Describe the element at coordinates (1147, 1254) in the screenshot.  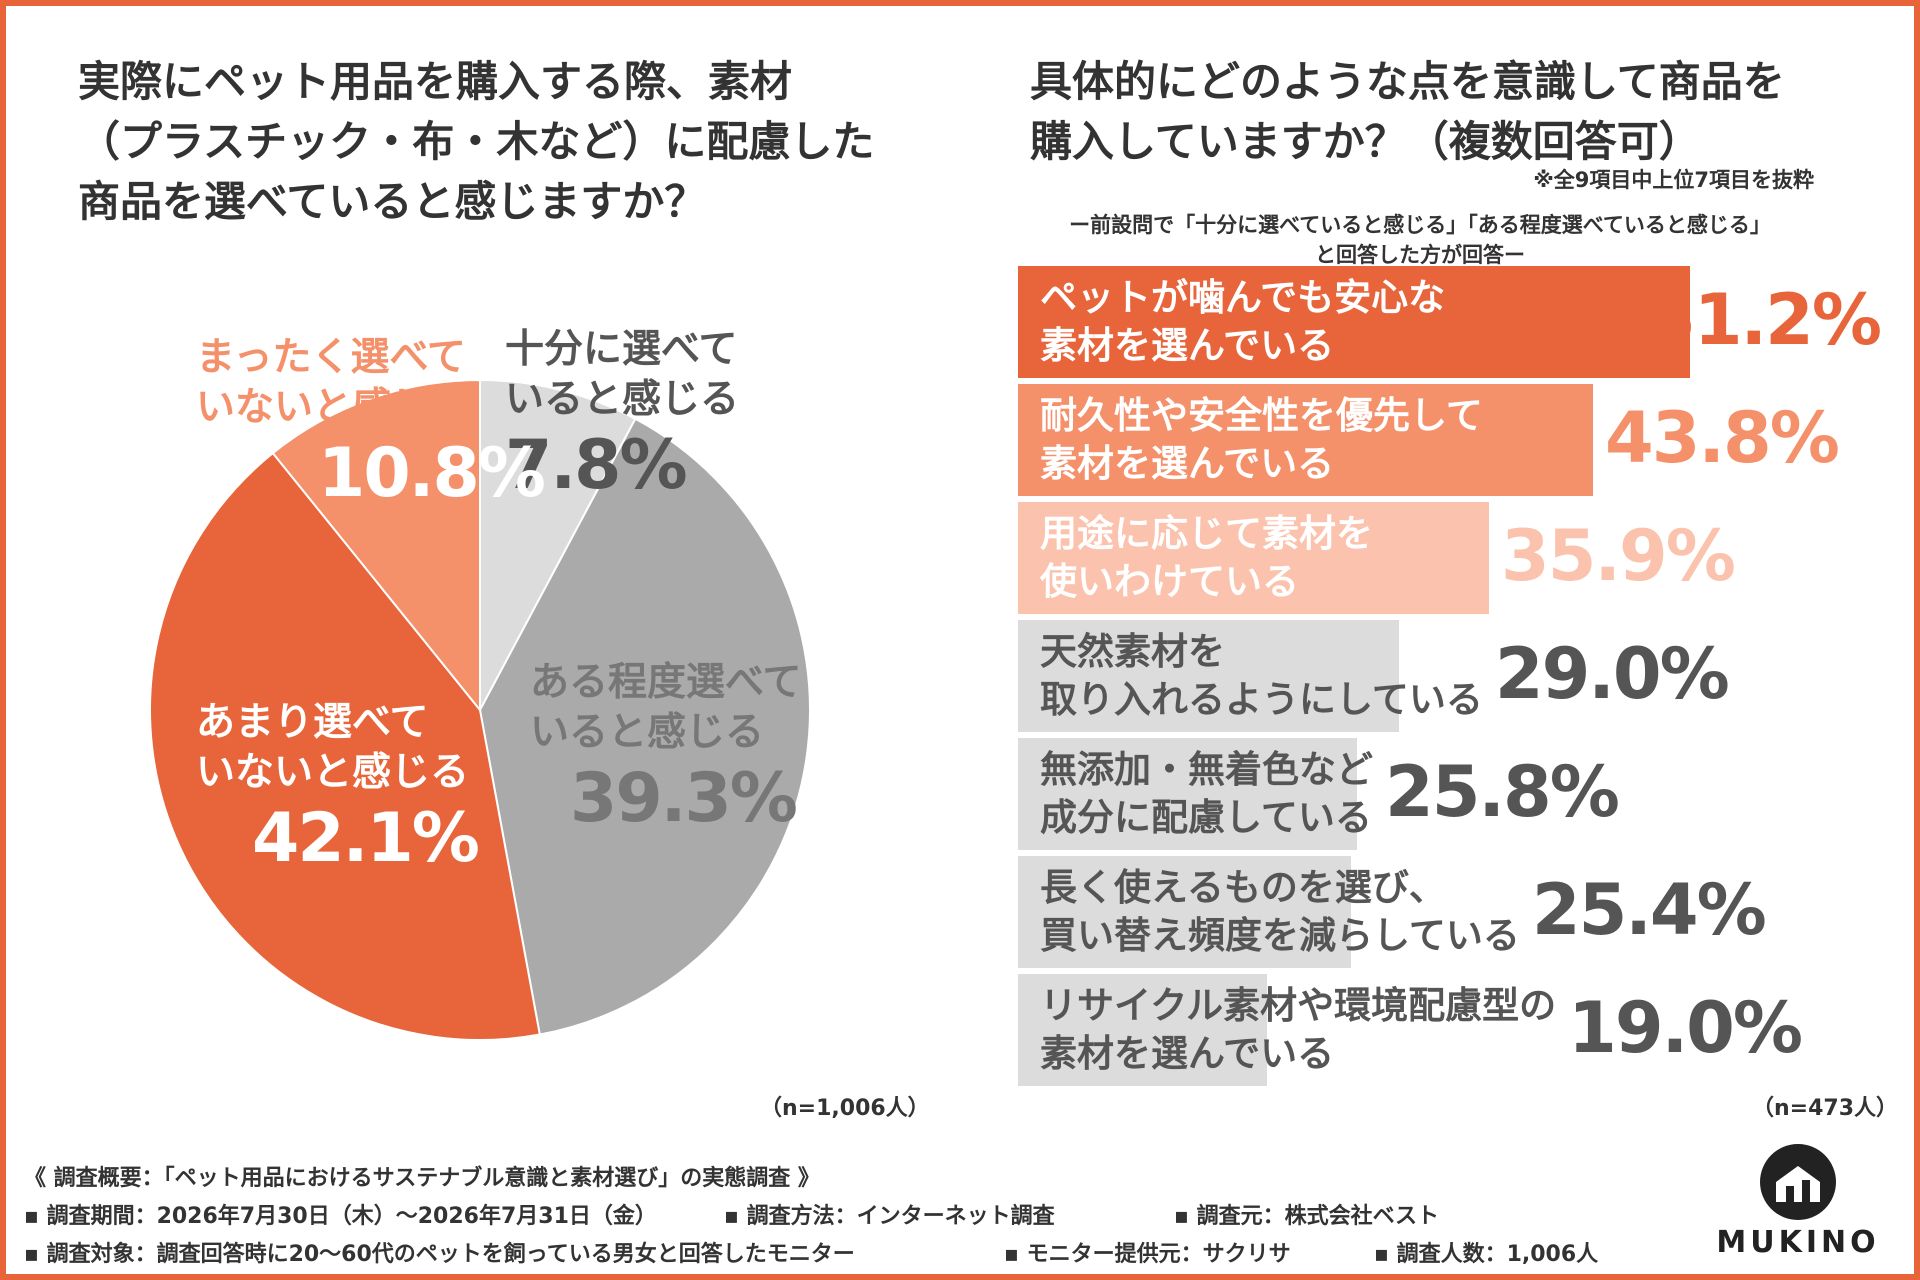
I see `monitor-provider: ▪ モニター提供元：サクリサ` at that location.